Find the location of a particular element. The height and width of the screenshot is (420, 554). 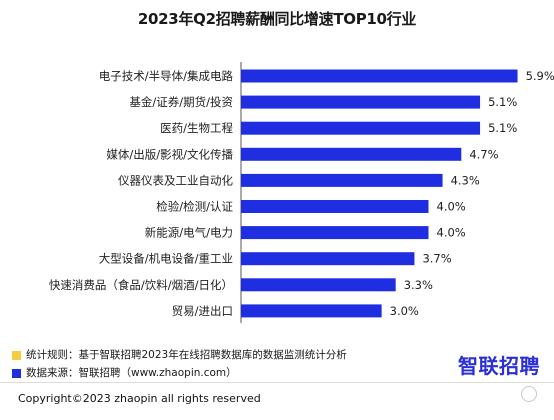

category-label: 贸易/进出口 is located at coordinates (202, 311).